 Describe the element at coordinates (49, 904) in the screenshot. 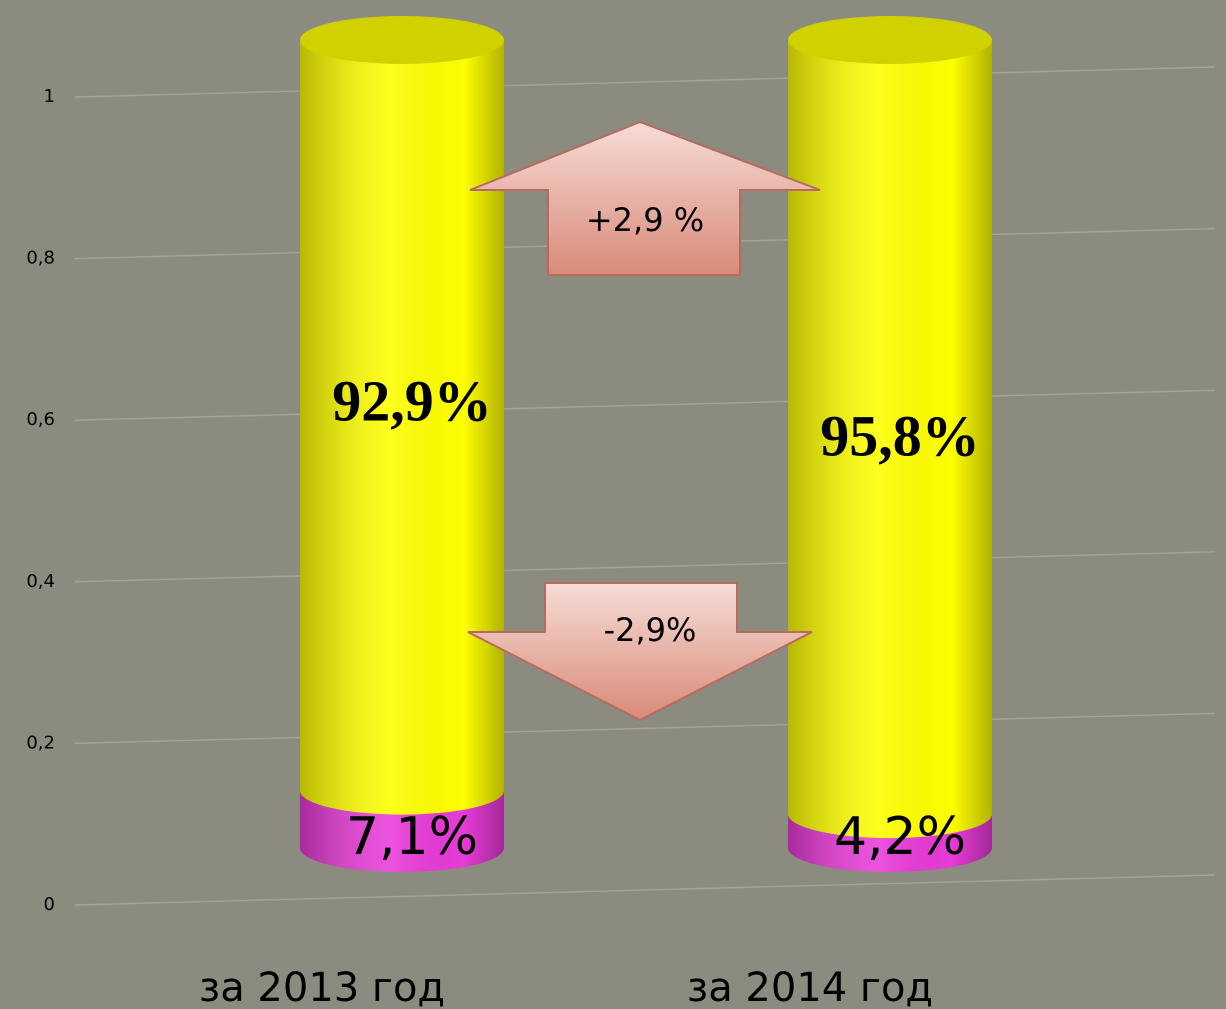

I see `y-tick-label: 0` at that location.